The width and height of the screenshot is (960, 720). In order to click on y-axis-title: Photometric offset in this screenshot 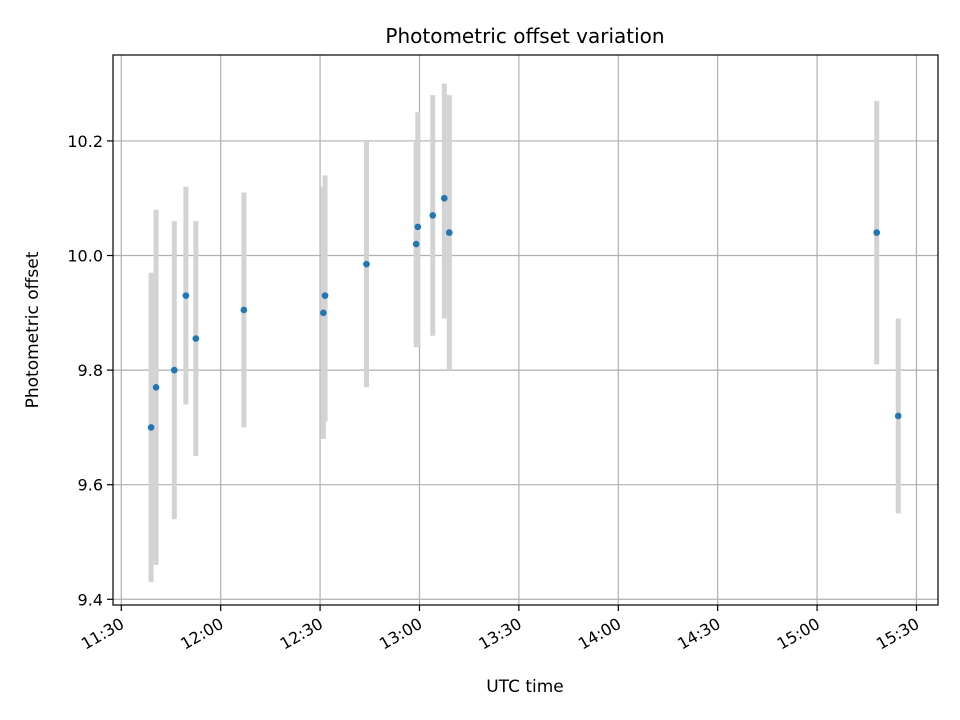, I will do `click(33, 329)`.